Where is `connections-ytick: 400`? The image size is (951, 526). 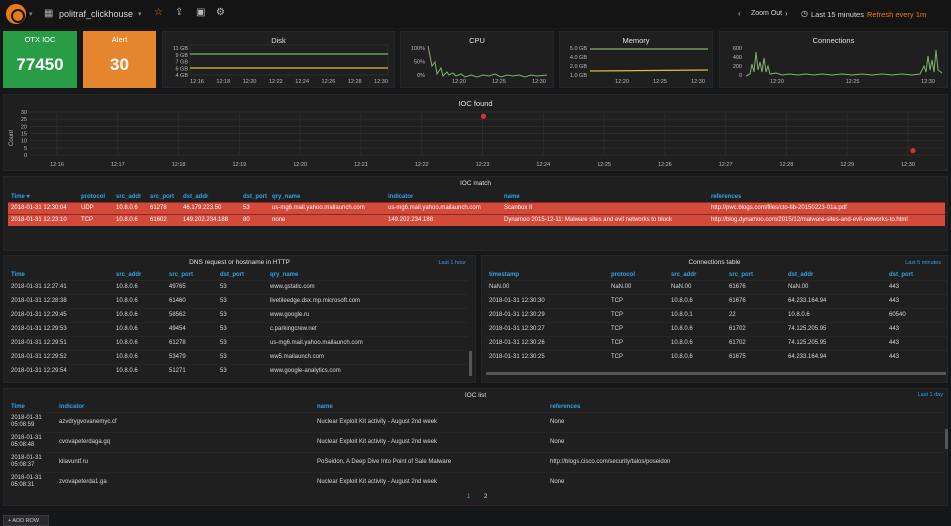
connections-ytick: 400 is located at coordinates (737, 58).